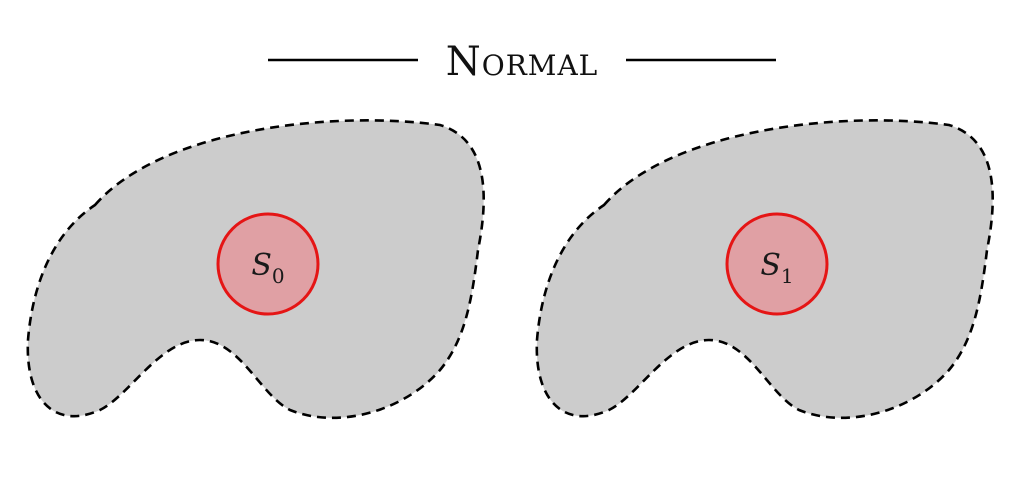 This screenshot has height=486, width=1028. I want to click on set-symbol-0: S, so click(261, 265).